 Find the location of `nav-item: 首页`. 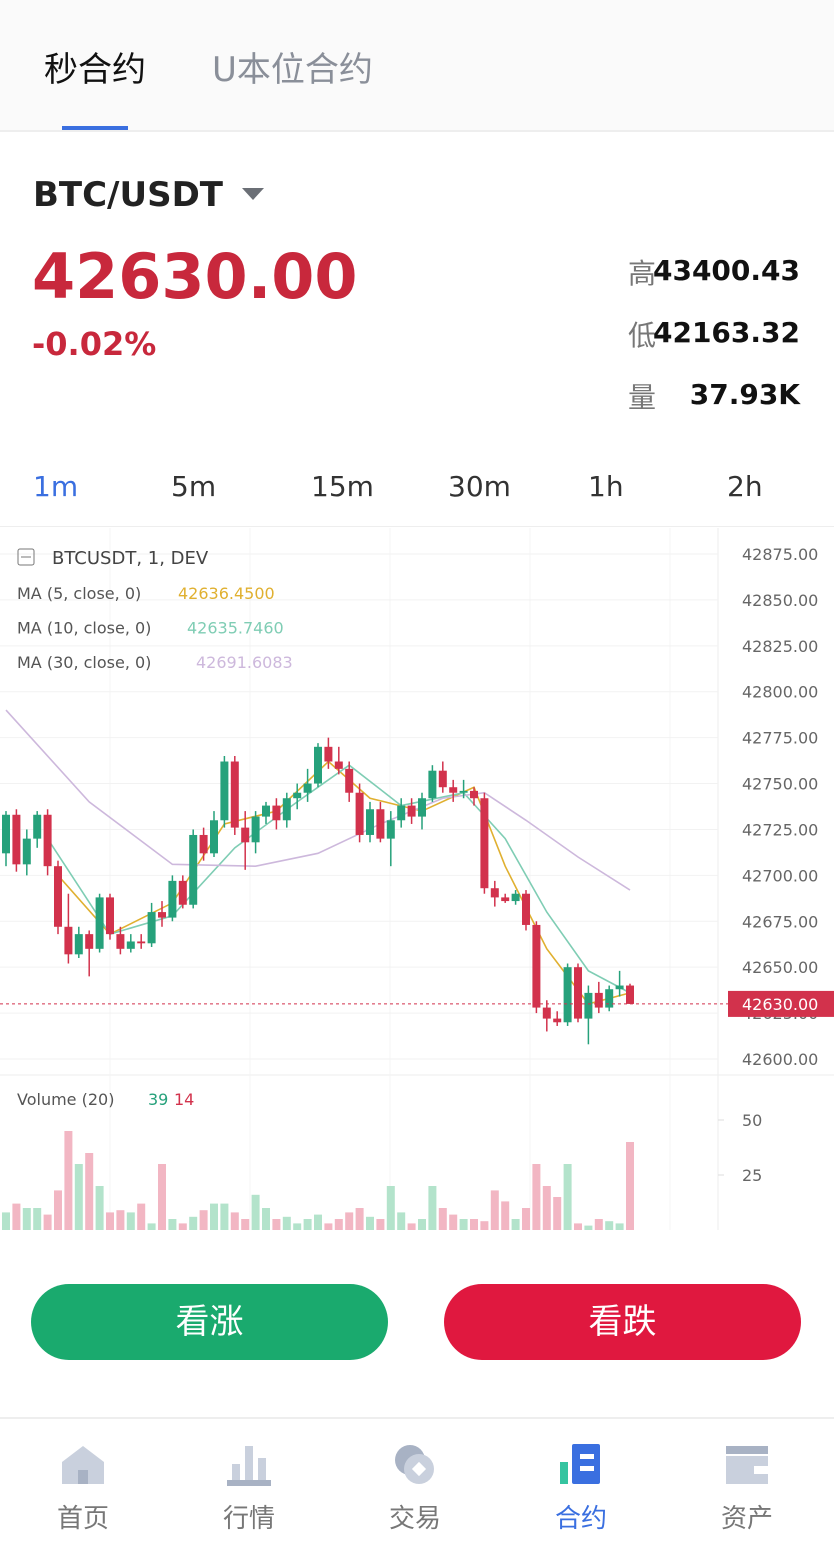

nav-item: 首页 is located at coordinates (83, 1487).